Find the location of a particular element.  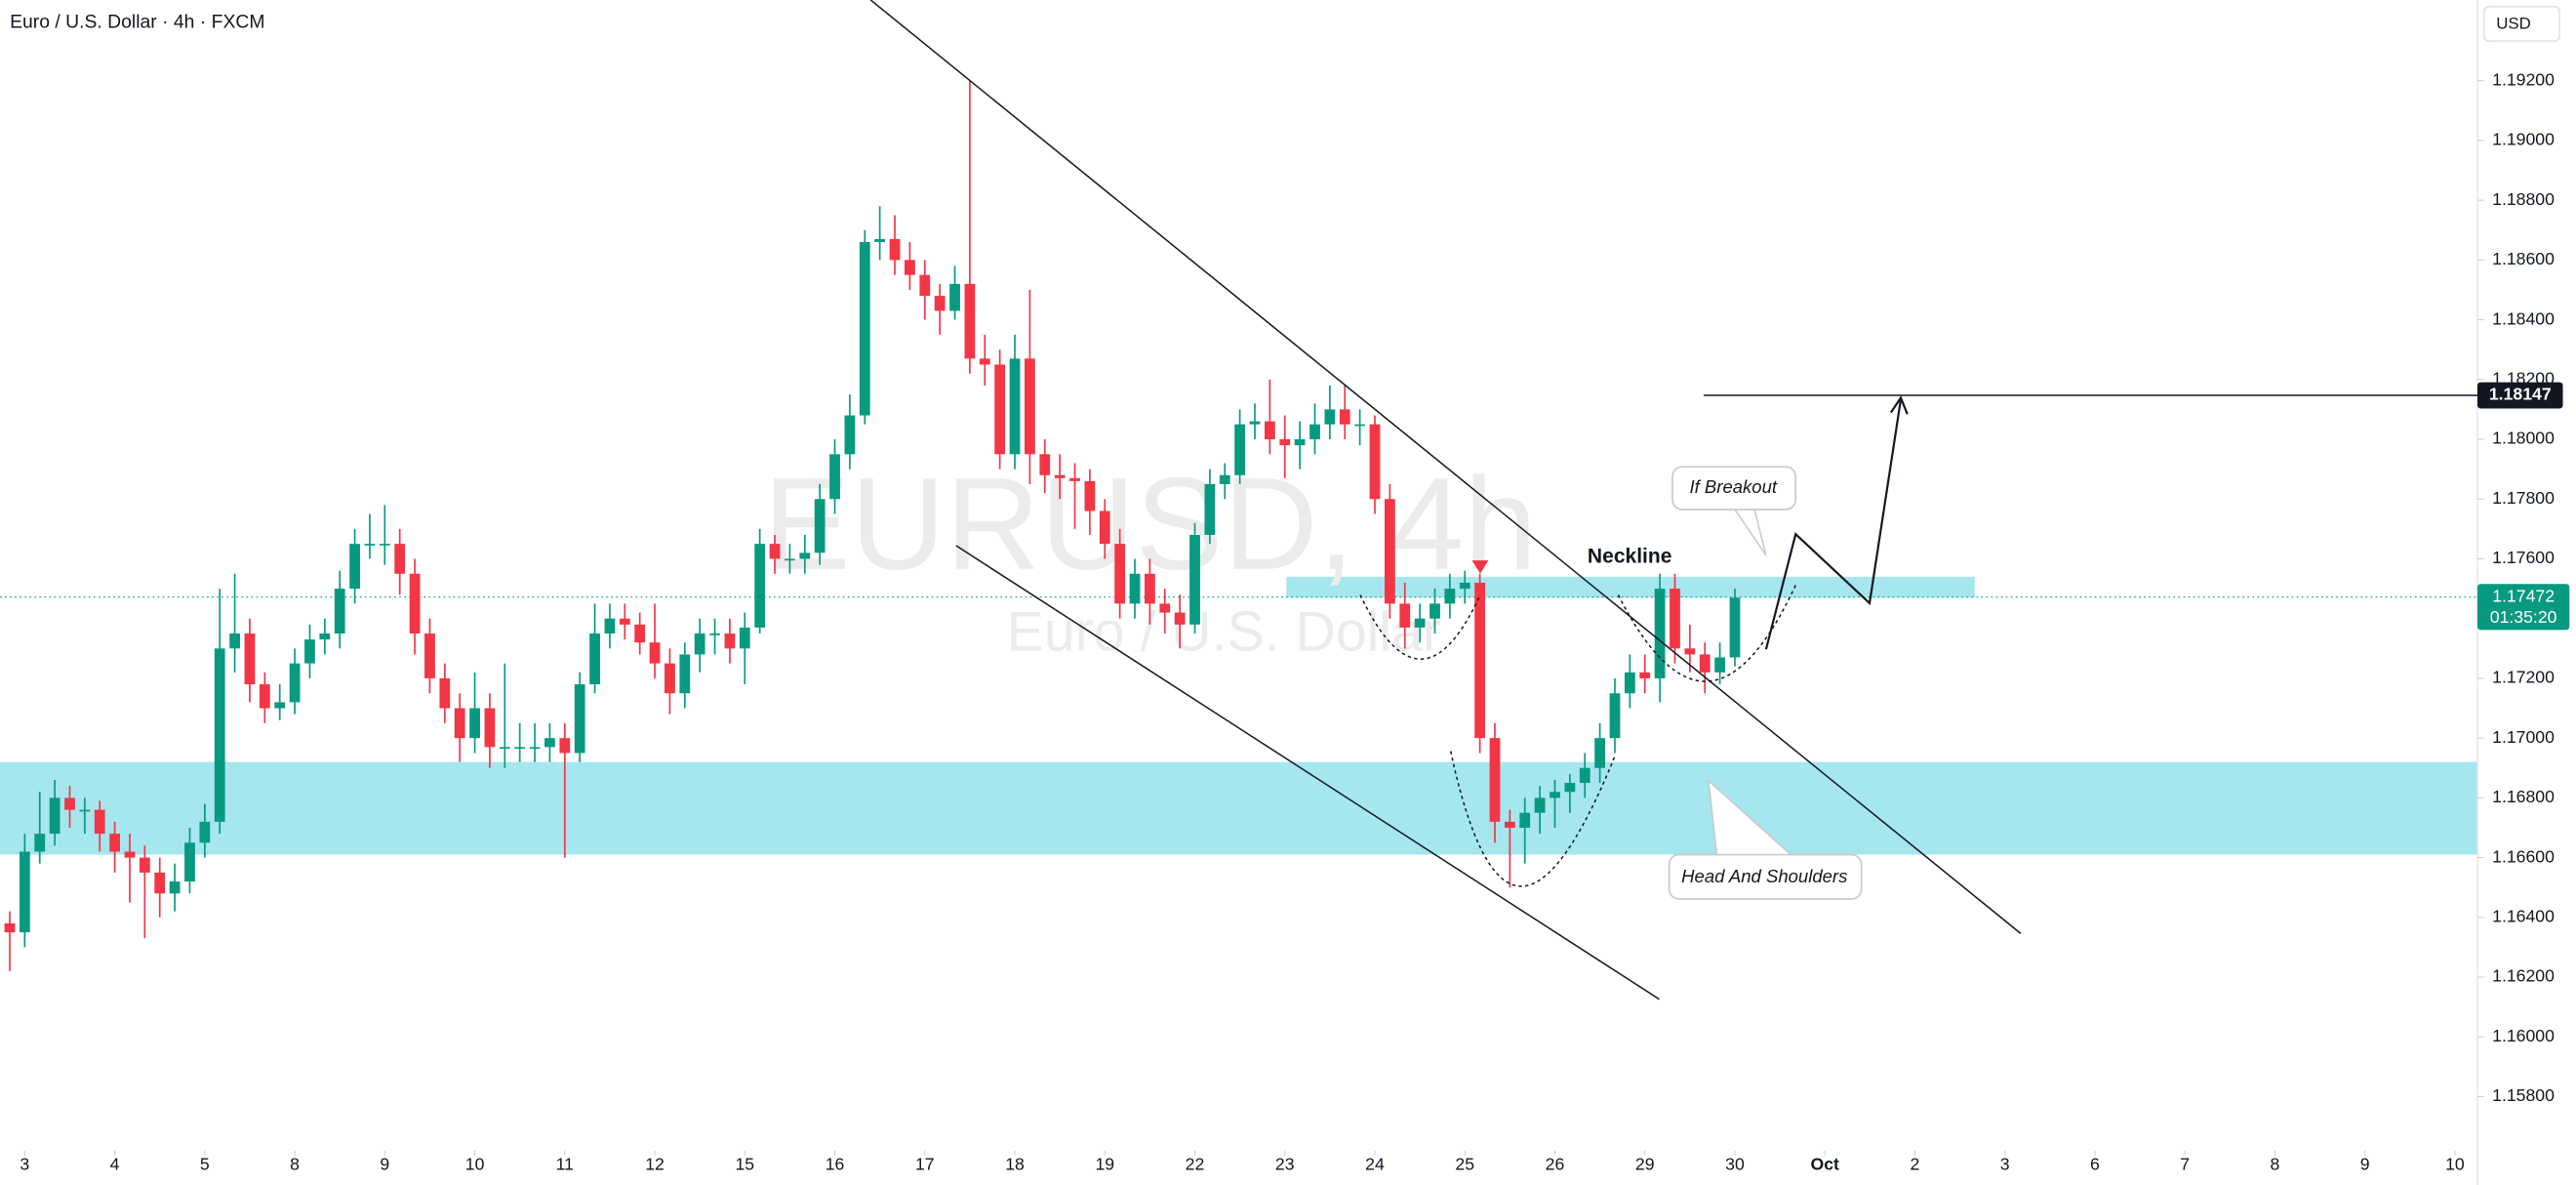

x-tick-label: 10 is located at coordinates (475, 1163).